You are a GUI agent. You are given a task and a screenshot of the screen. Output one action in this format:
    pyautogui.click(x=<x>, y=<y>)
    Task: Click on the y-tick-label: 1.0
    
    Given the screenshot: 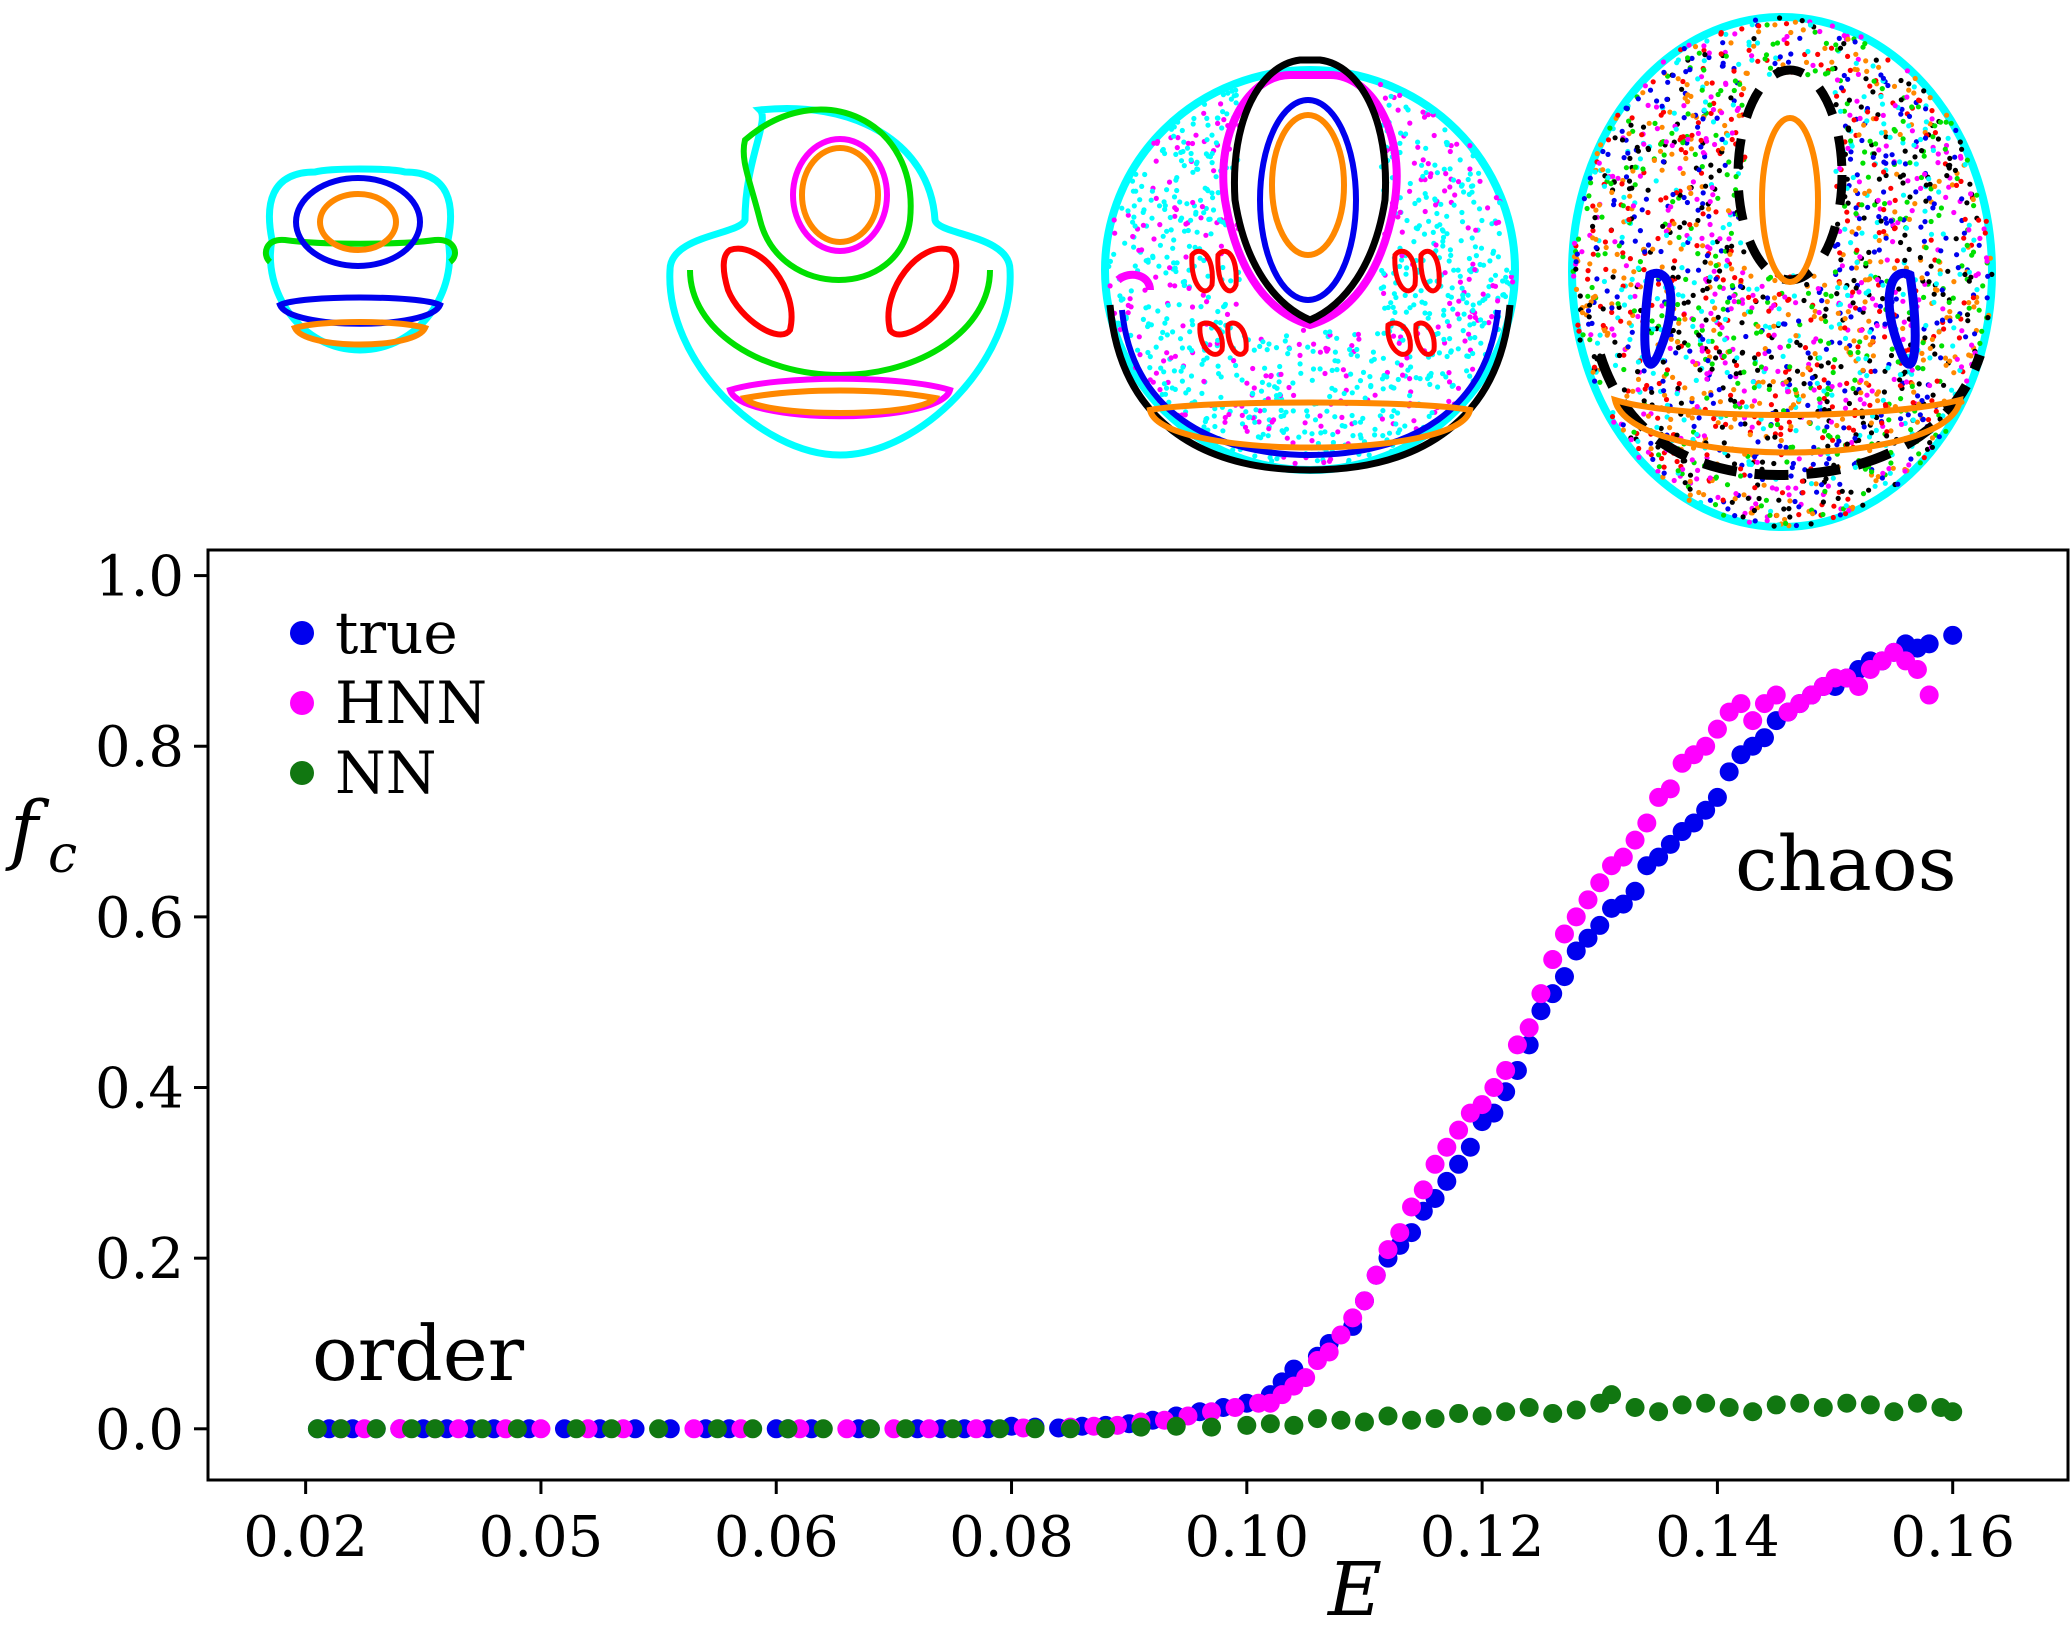 What is the action you would take?
    pyautogui.click(x=139, y=577)
    